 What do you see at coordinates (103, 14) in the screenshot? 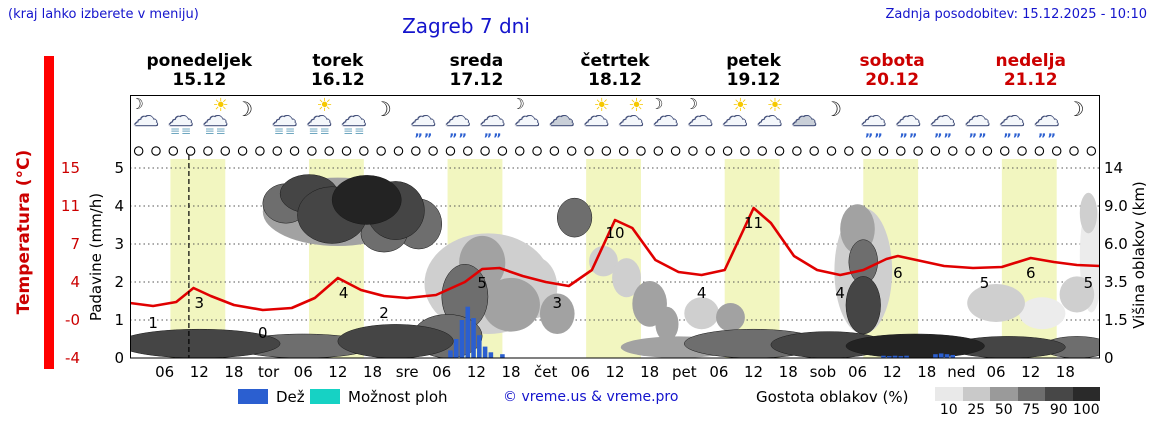
I see `menu-hint: (kraj lahko izberete v meniju)` at bounding box center [103, 14].